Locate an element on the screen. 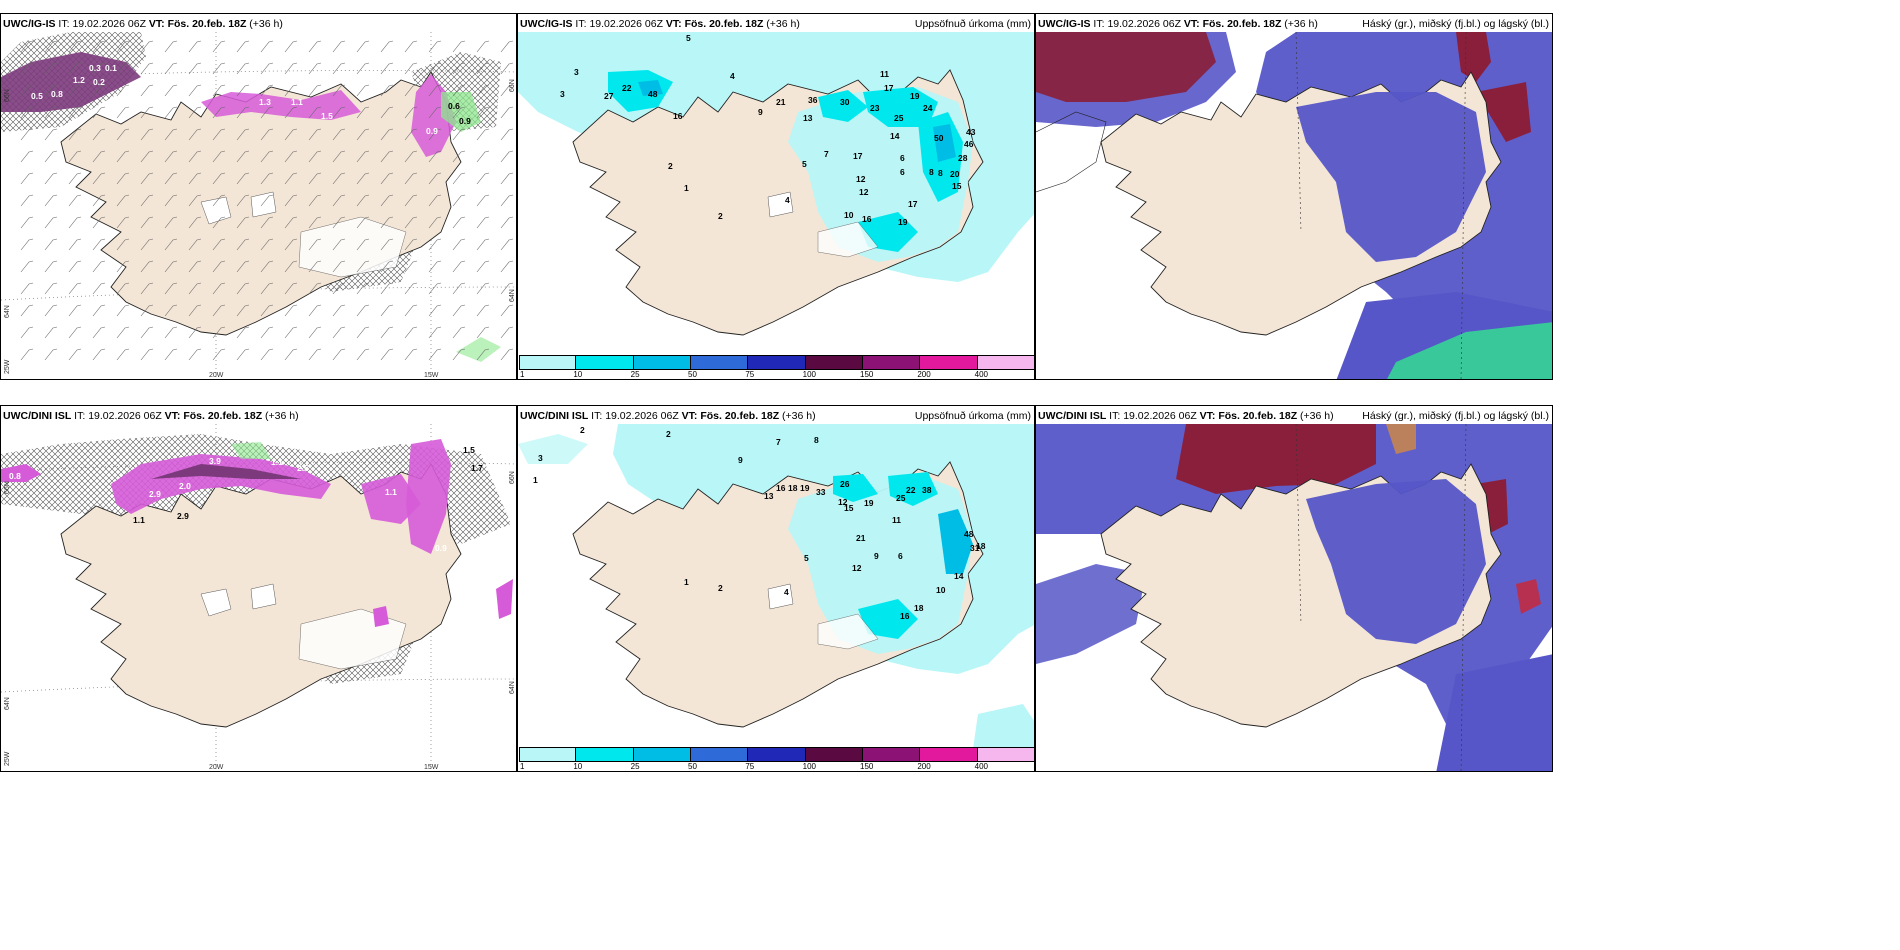 This screenshot has width=1900, height=950. value-label: 3.9 is located at coordinates (215, 461).